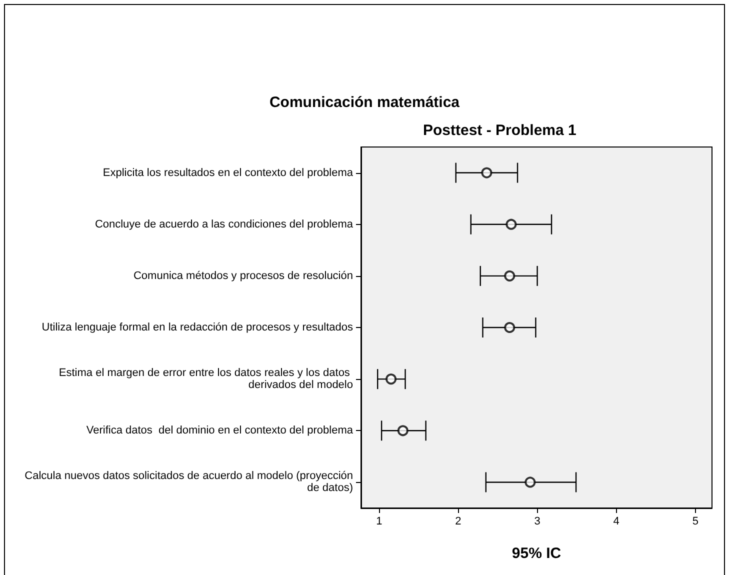  I want to click on y-tick-label: Comunica métodos y procesos de resolución, so click(243, 276).